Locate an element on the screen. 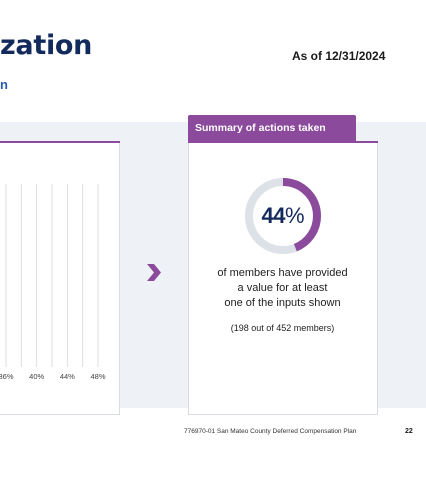 The width and height of the screenshot is (426, 480). description-line: one of the inputs shown is located at coordinates (282, 303).